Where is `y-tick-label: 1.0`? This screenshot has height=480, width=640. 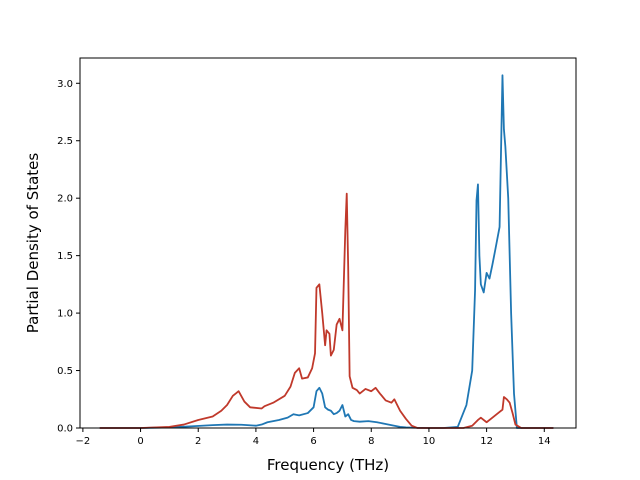
y-tick-label: 1.0 is located at coordinates (65, 314).